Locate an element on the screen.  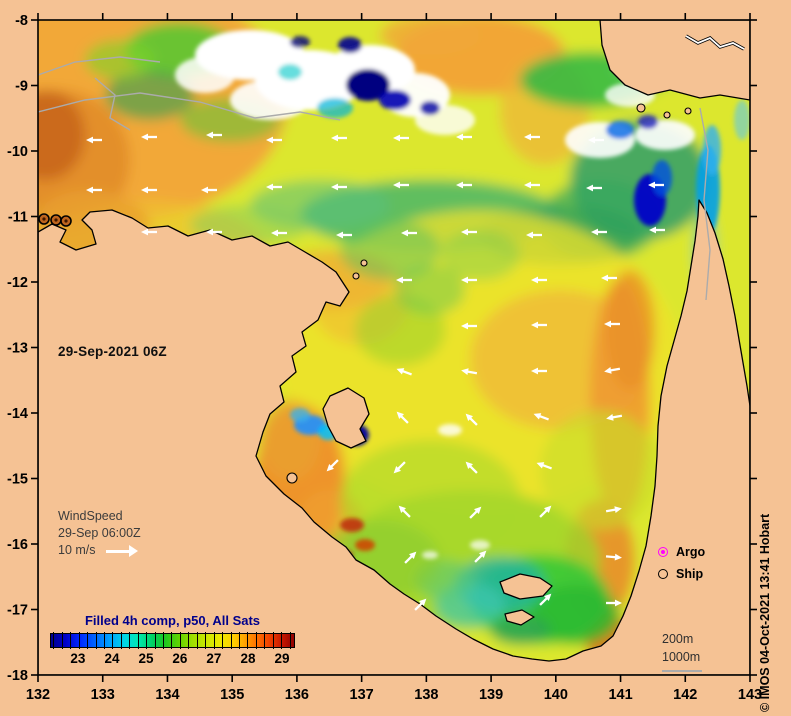
colorbar-tick-label: 29 is located at coordinates (282, 658).